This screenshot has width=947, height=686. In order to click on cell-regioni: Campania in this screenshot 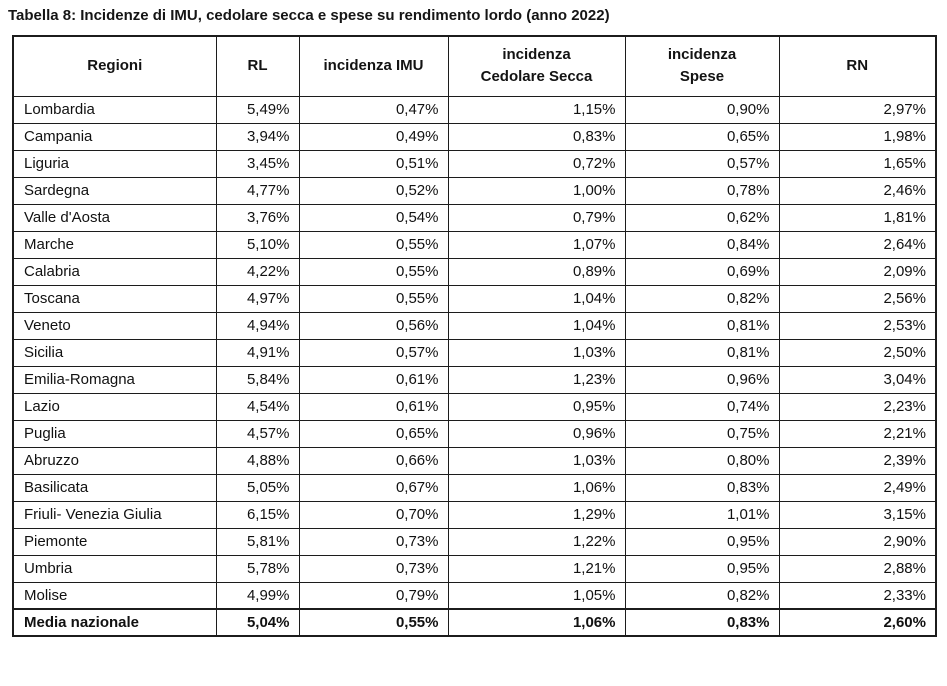, I will do `click(114, 136)`.